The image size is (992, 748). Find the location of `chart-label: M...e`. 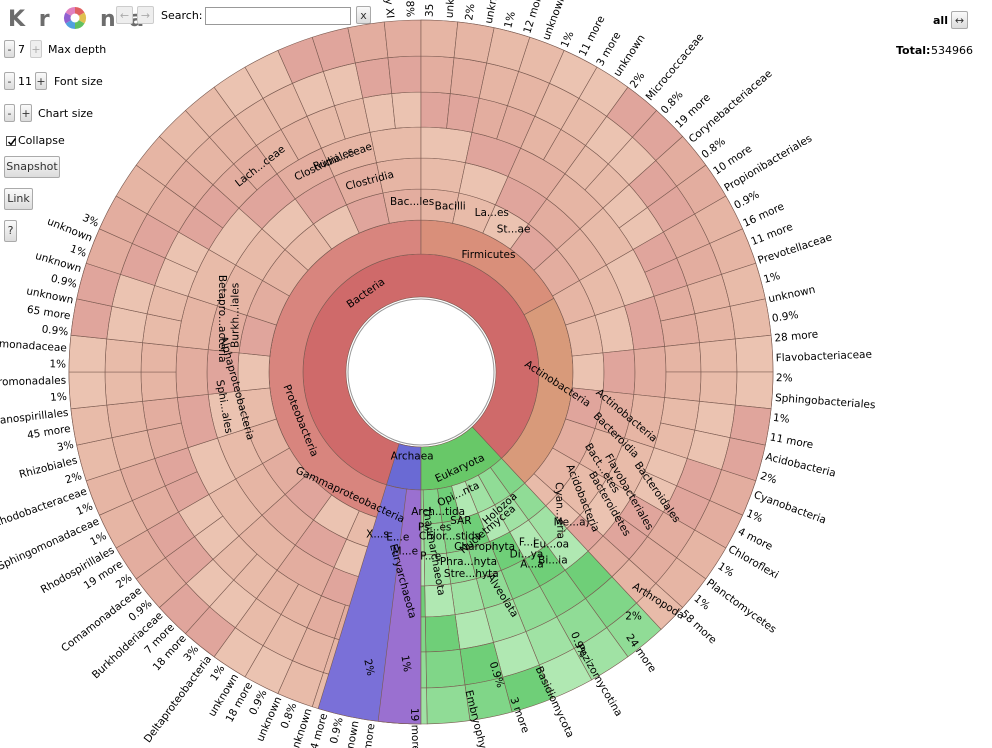

chart-label: M...e is located at coordinates (406, 551).